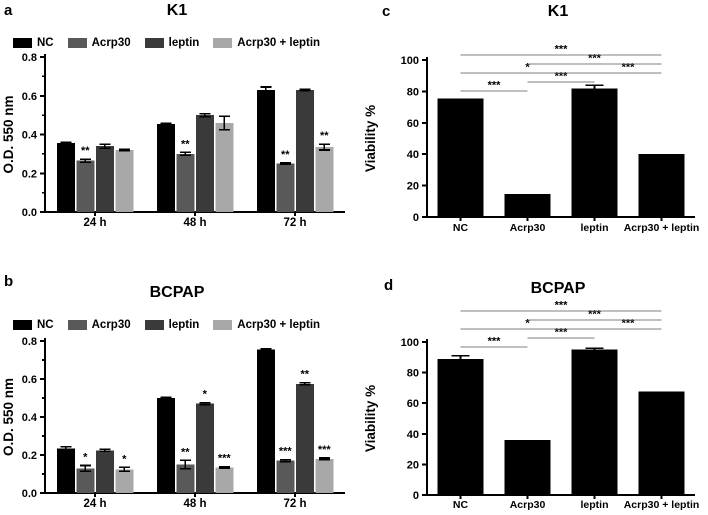  Describe the element at coordinates (9, 281) in the screenshot. I see `panel-b-letter: b` at that location.